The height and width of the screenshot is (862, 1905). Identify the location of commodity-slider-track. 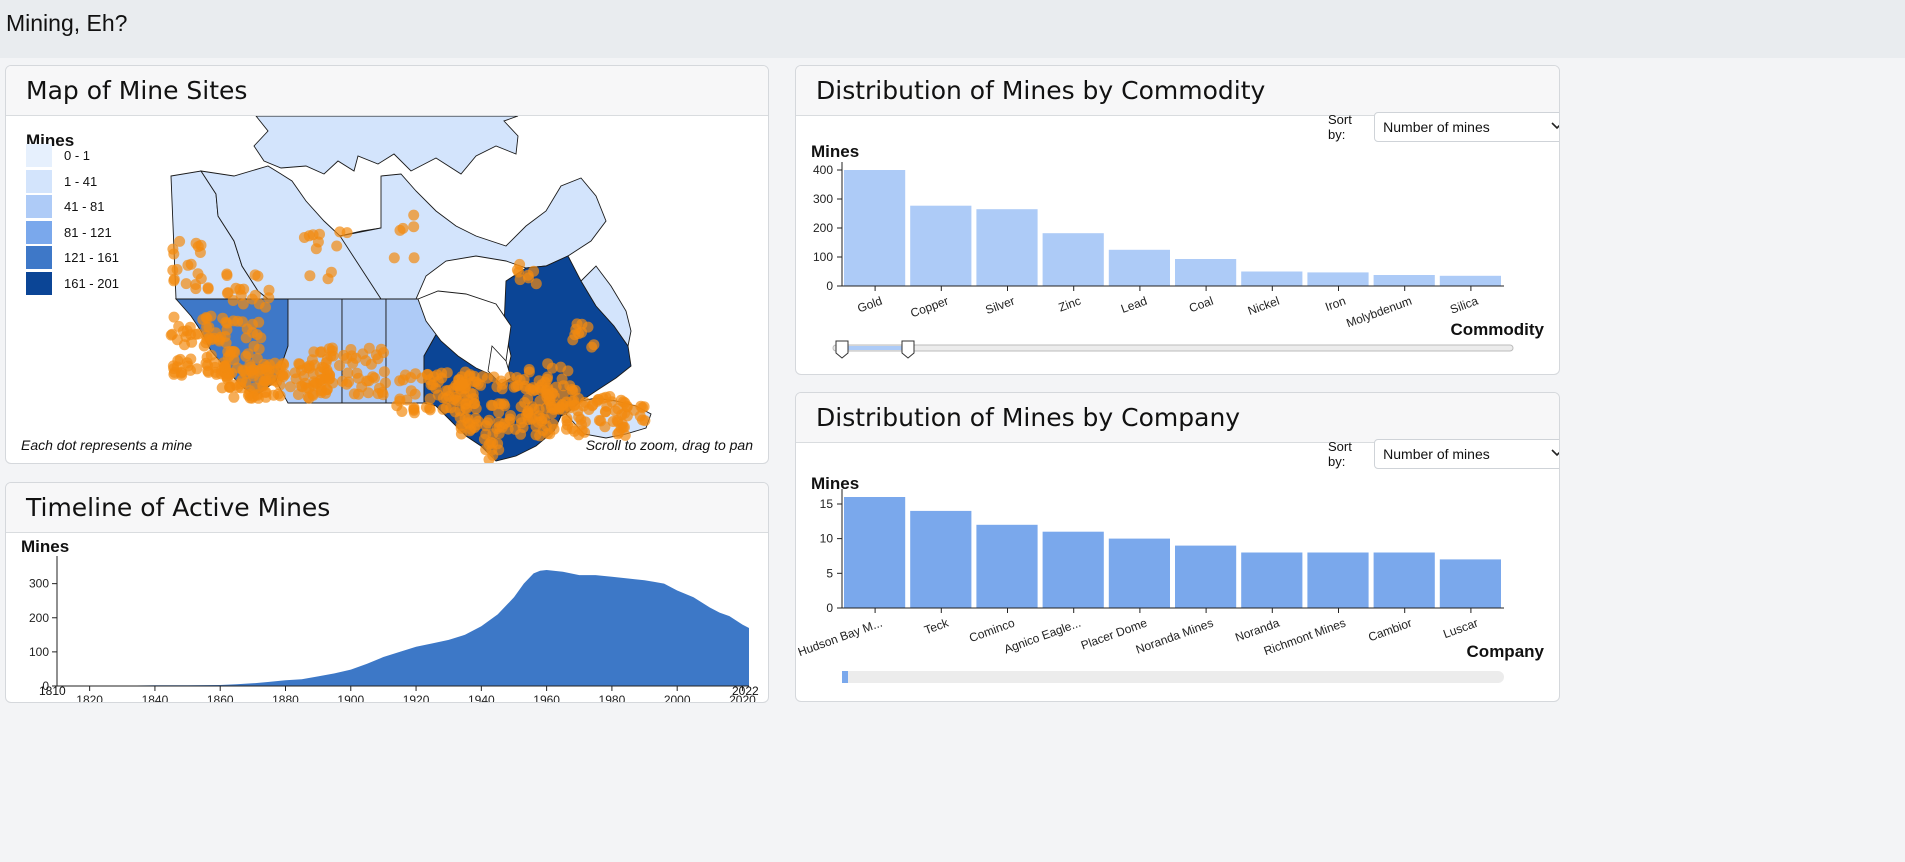
(1173, 348).